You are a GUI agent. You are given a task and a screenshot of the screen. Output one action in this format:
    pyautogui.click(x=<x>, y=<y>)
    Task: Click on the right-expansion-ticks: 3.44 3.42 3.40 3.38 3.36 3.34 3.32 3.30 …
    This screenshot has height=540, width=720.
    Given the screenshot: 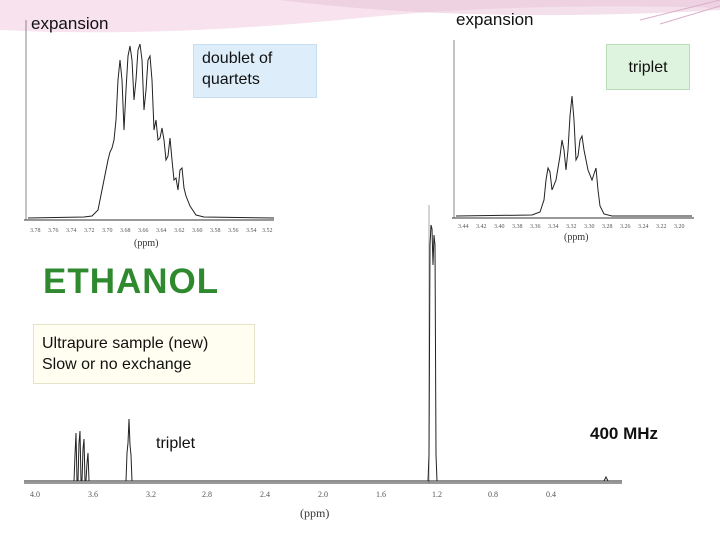 What is the action you would take?
    pyautogui.click(x=571, y=227)
    